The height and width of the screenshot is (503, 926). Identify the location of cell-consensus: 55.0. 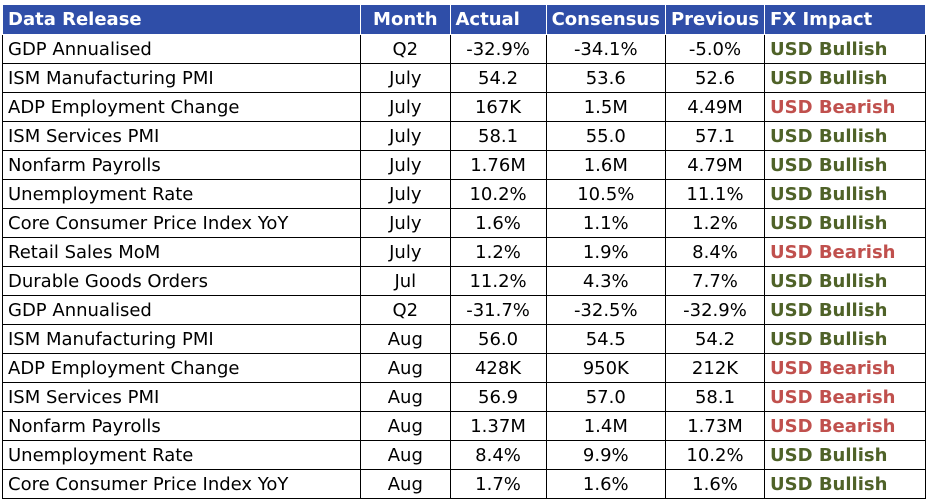
(605, 136).